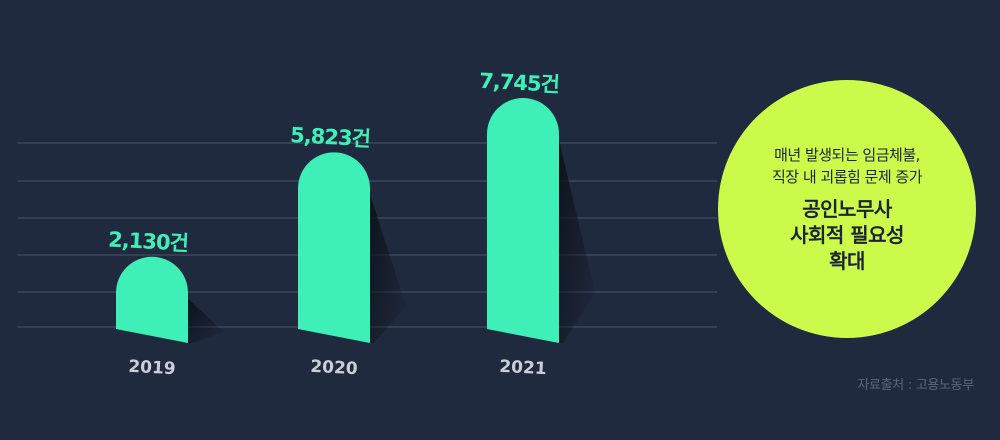 Image resolution: width=1000 pixels, height=440 pixels. I want to click on tick-label-2021: 2021, so click(523, 368).